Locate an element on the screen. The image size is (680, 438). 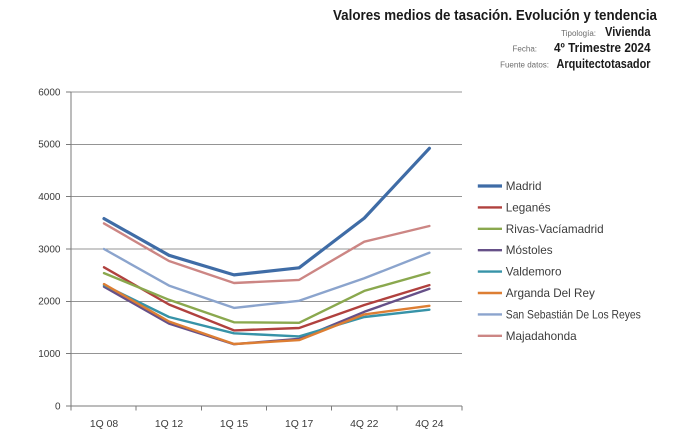
svg-text: 4º Trimestre 2024 is located at coordinates (602, 48).